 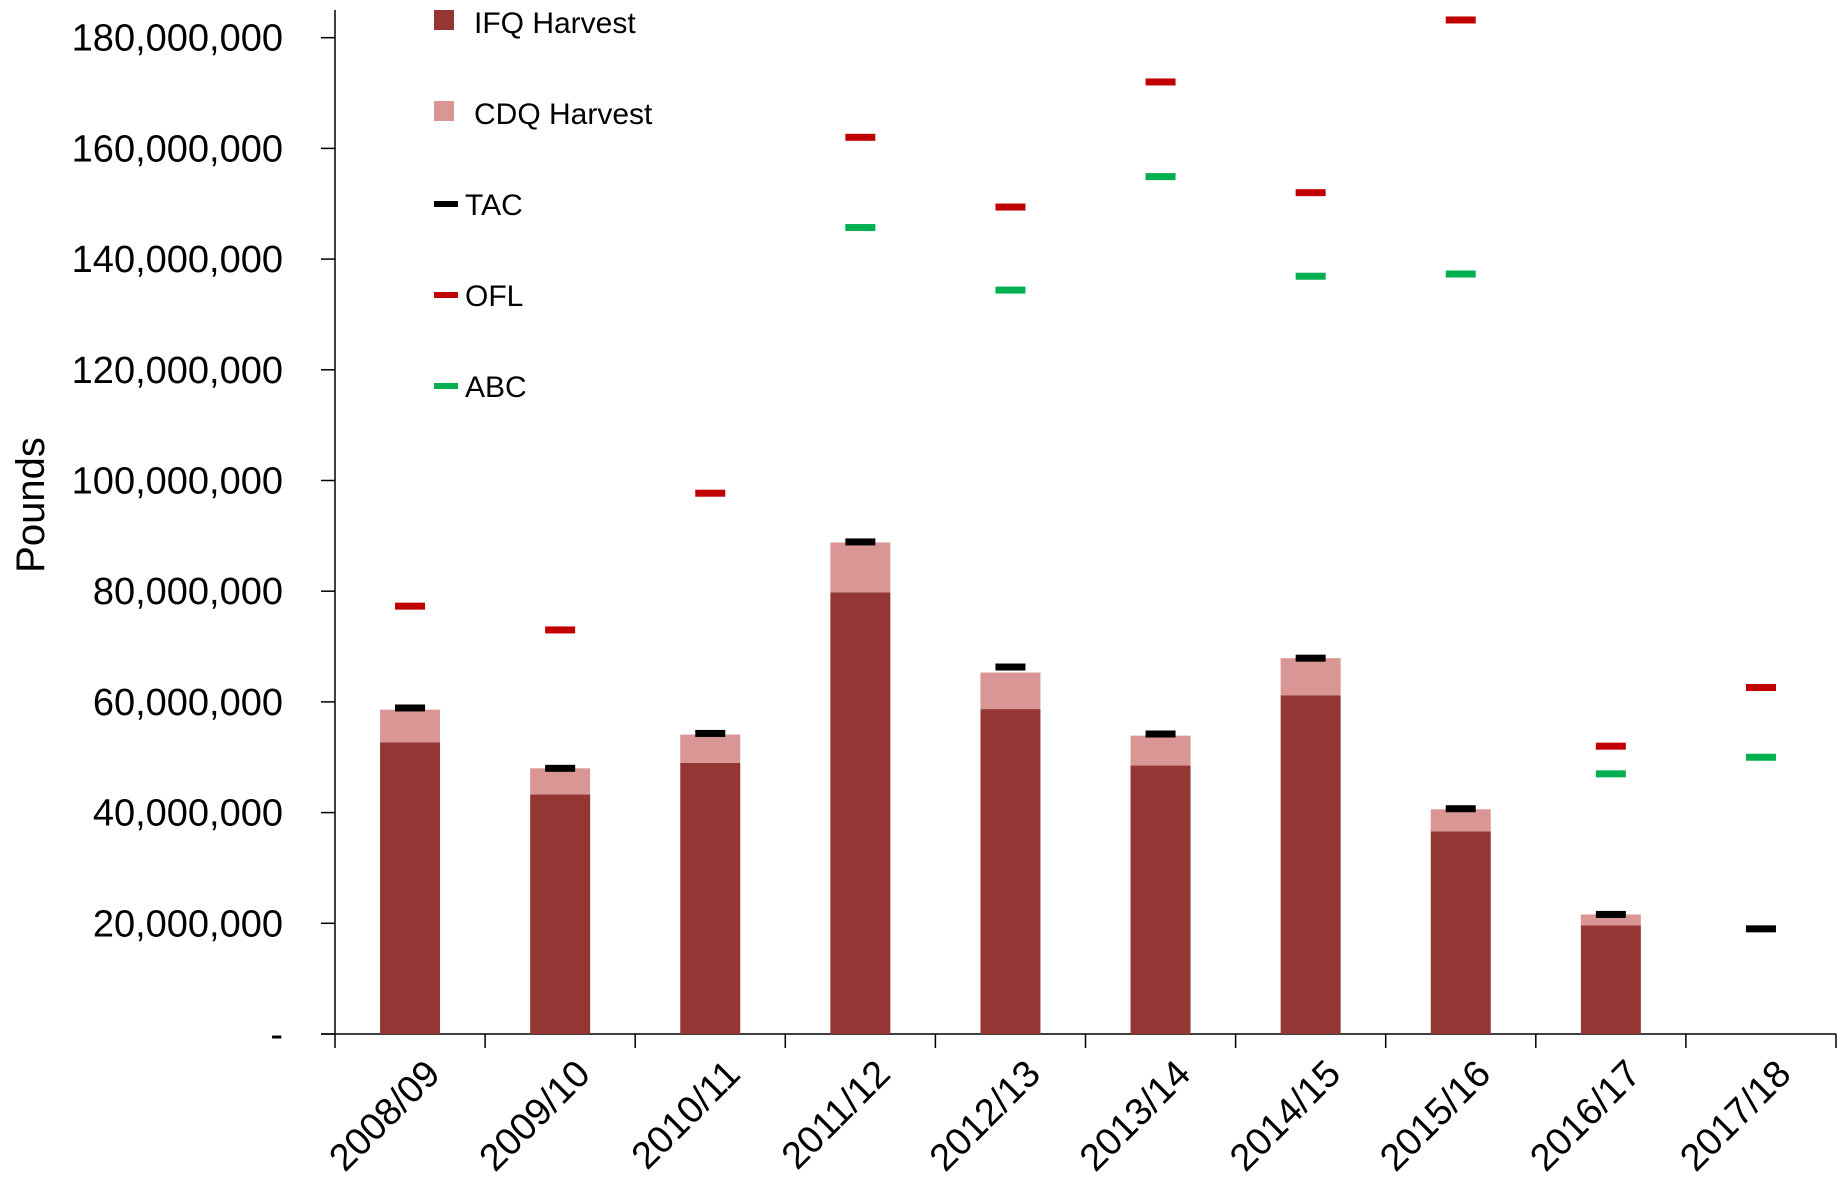 I want to click on y-tick-label: 20,000,000, so click(x=188, y=924).